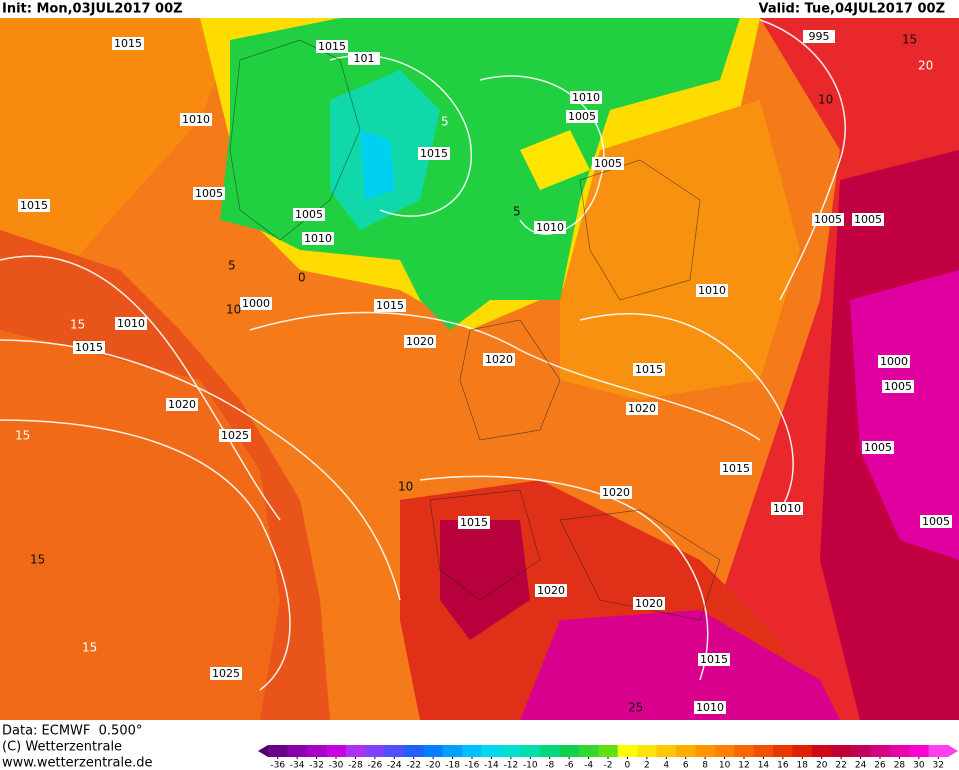 This screenshot has height=770, width=959. What do you see at coordinates (92, 9) in the screenshot?
I see `init-time: Init: Mon,03JUL2017 00Z` at bounding box center [92, 9].